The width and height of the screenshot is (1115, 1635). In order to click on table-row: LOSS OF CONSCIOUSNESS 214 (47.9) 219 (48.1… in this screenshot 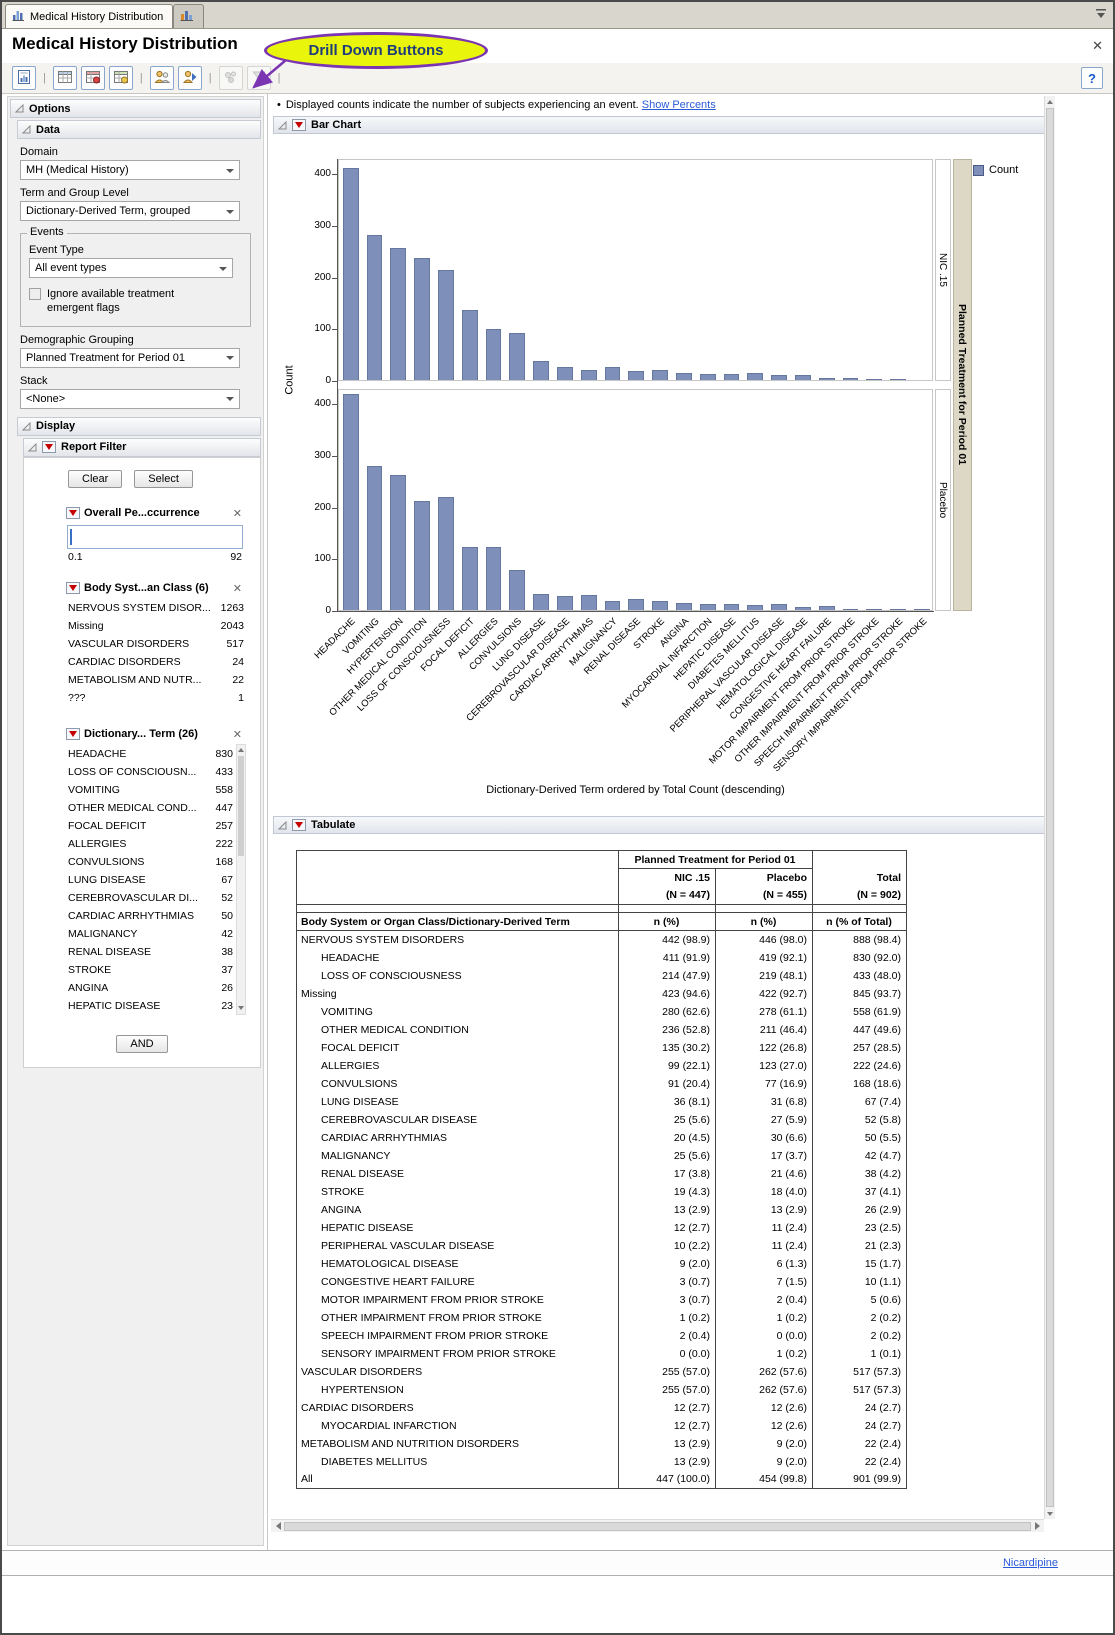, I will do `click(601, 975)`.